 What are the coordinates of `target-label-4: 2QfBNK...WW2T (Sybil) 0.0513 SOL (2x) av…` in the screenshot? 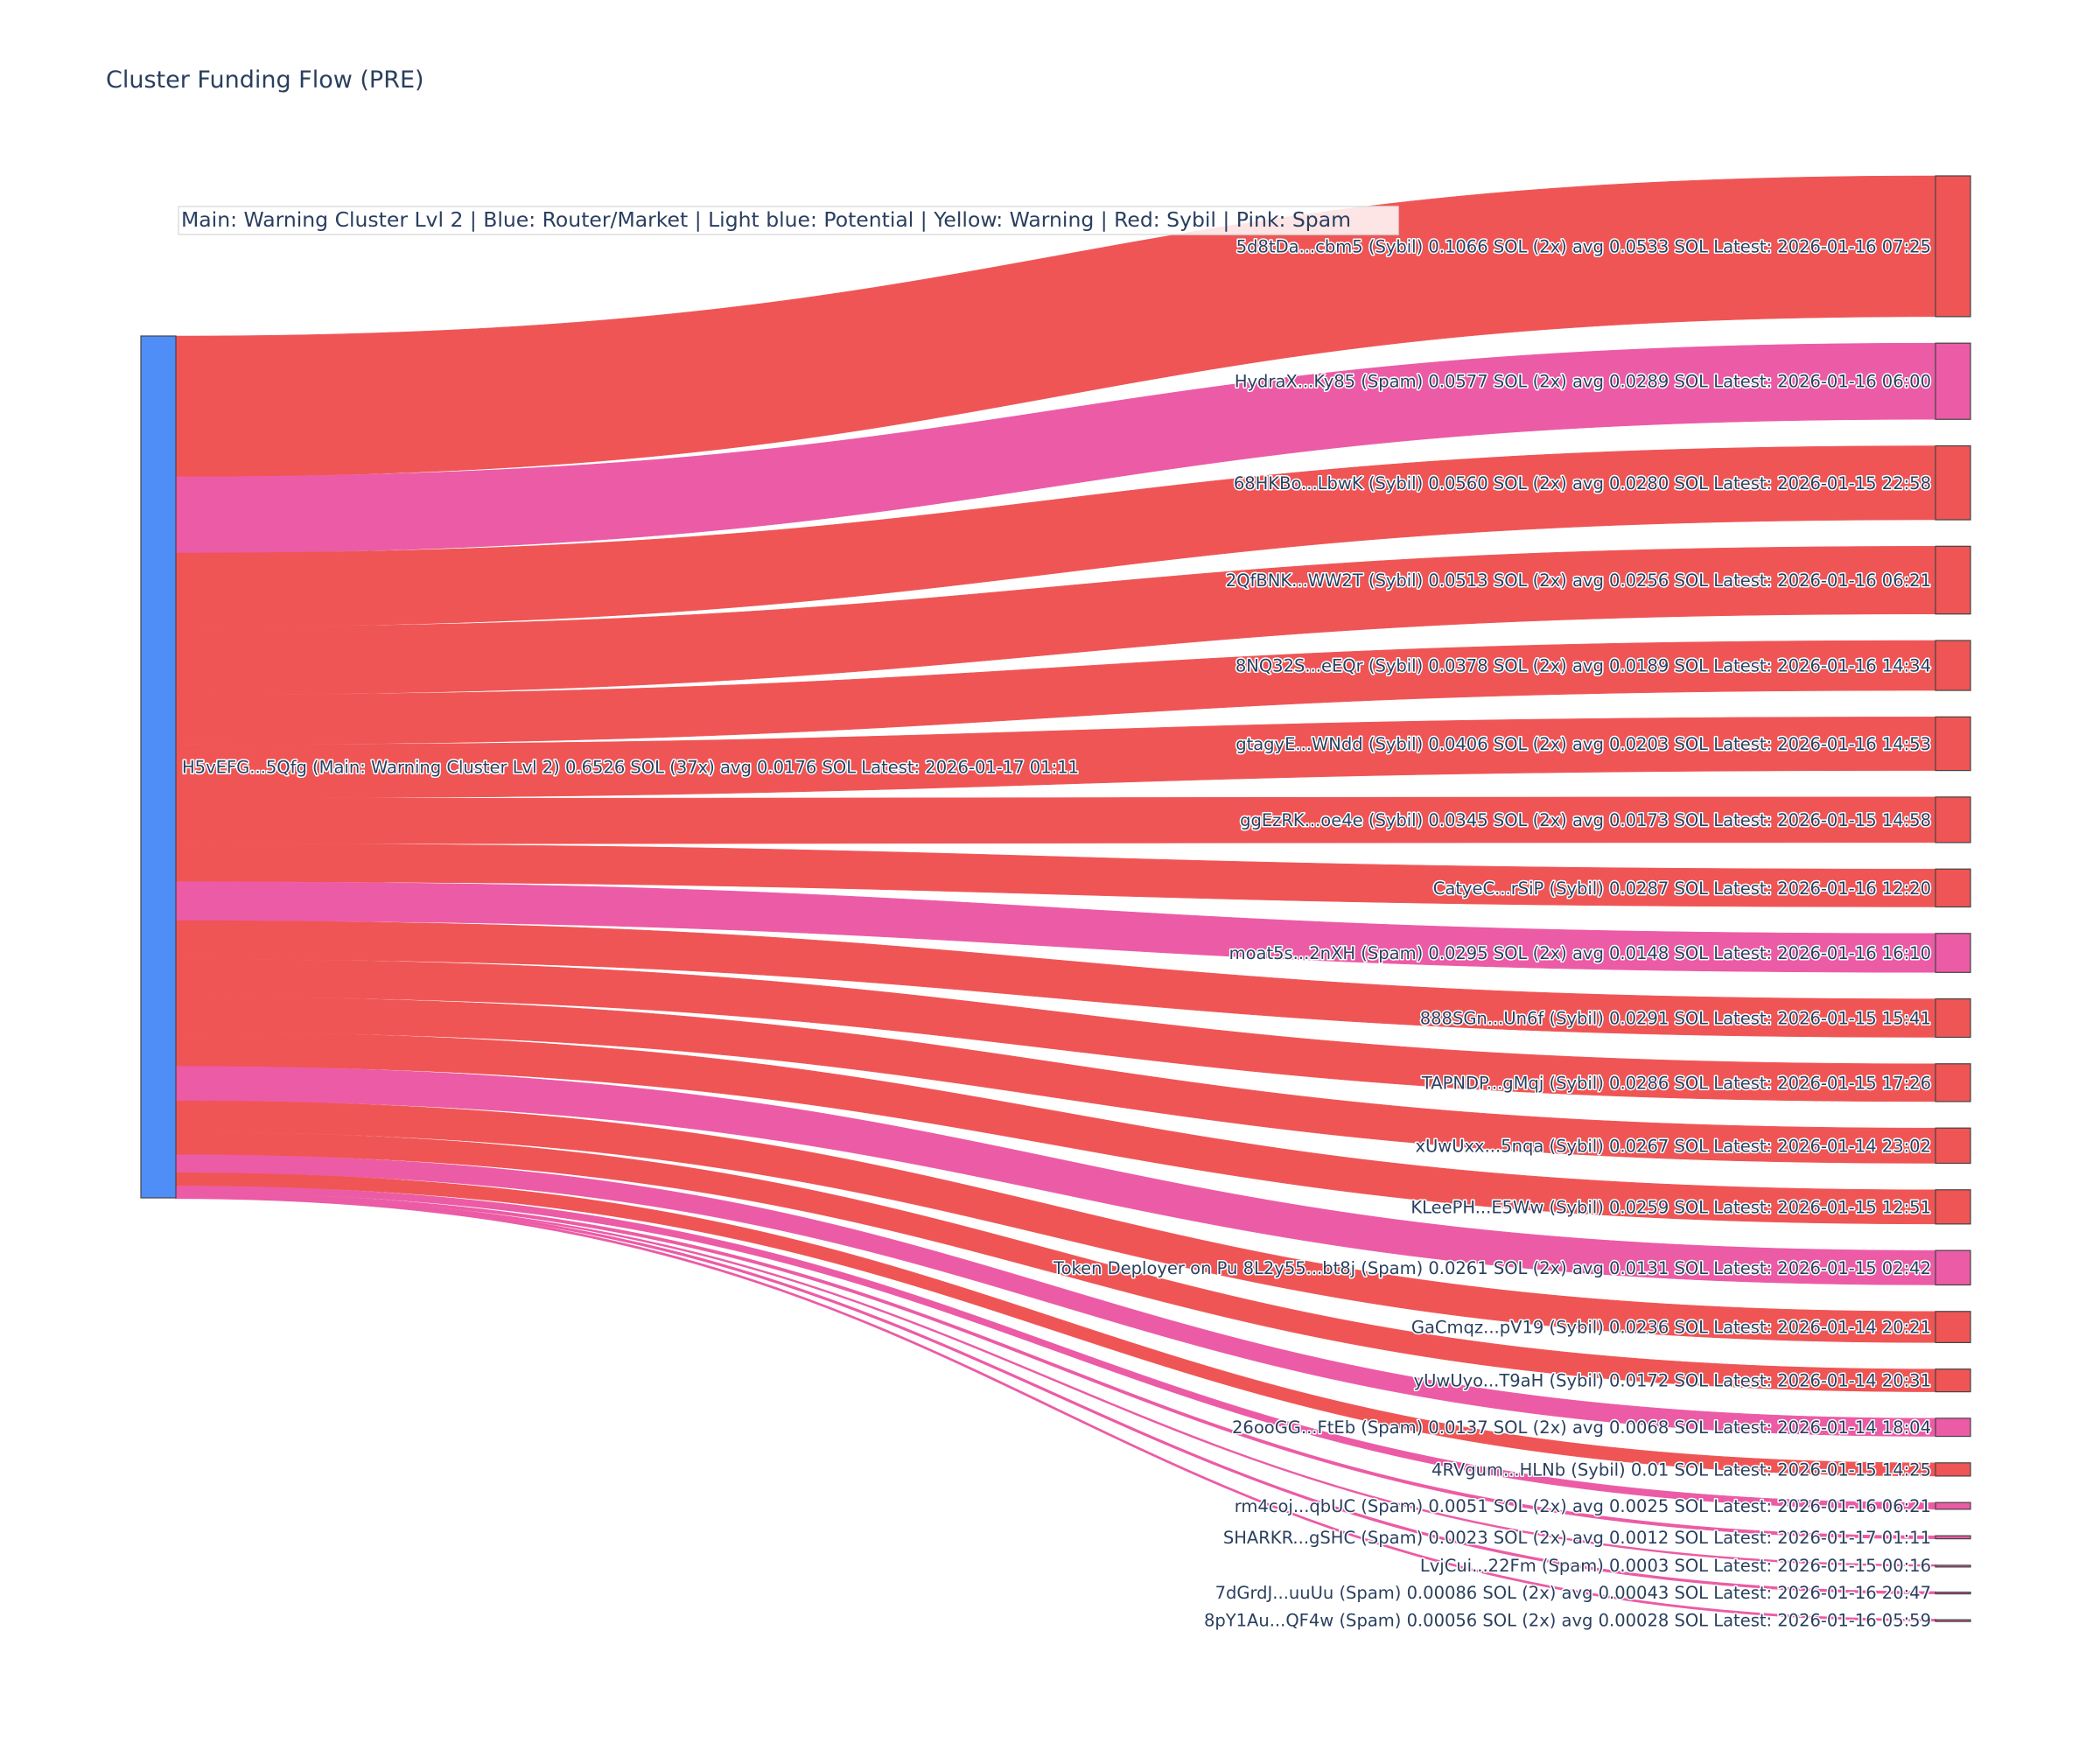 It's located at (1578, 580).